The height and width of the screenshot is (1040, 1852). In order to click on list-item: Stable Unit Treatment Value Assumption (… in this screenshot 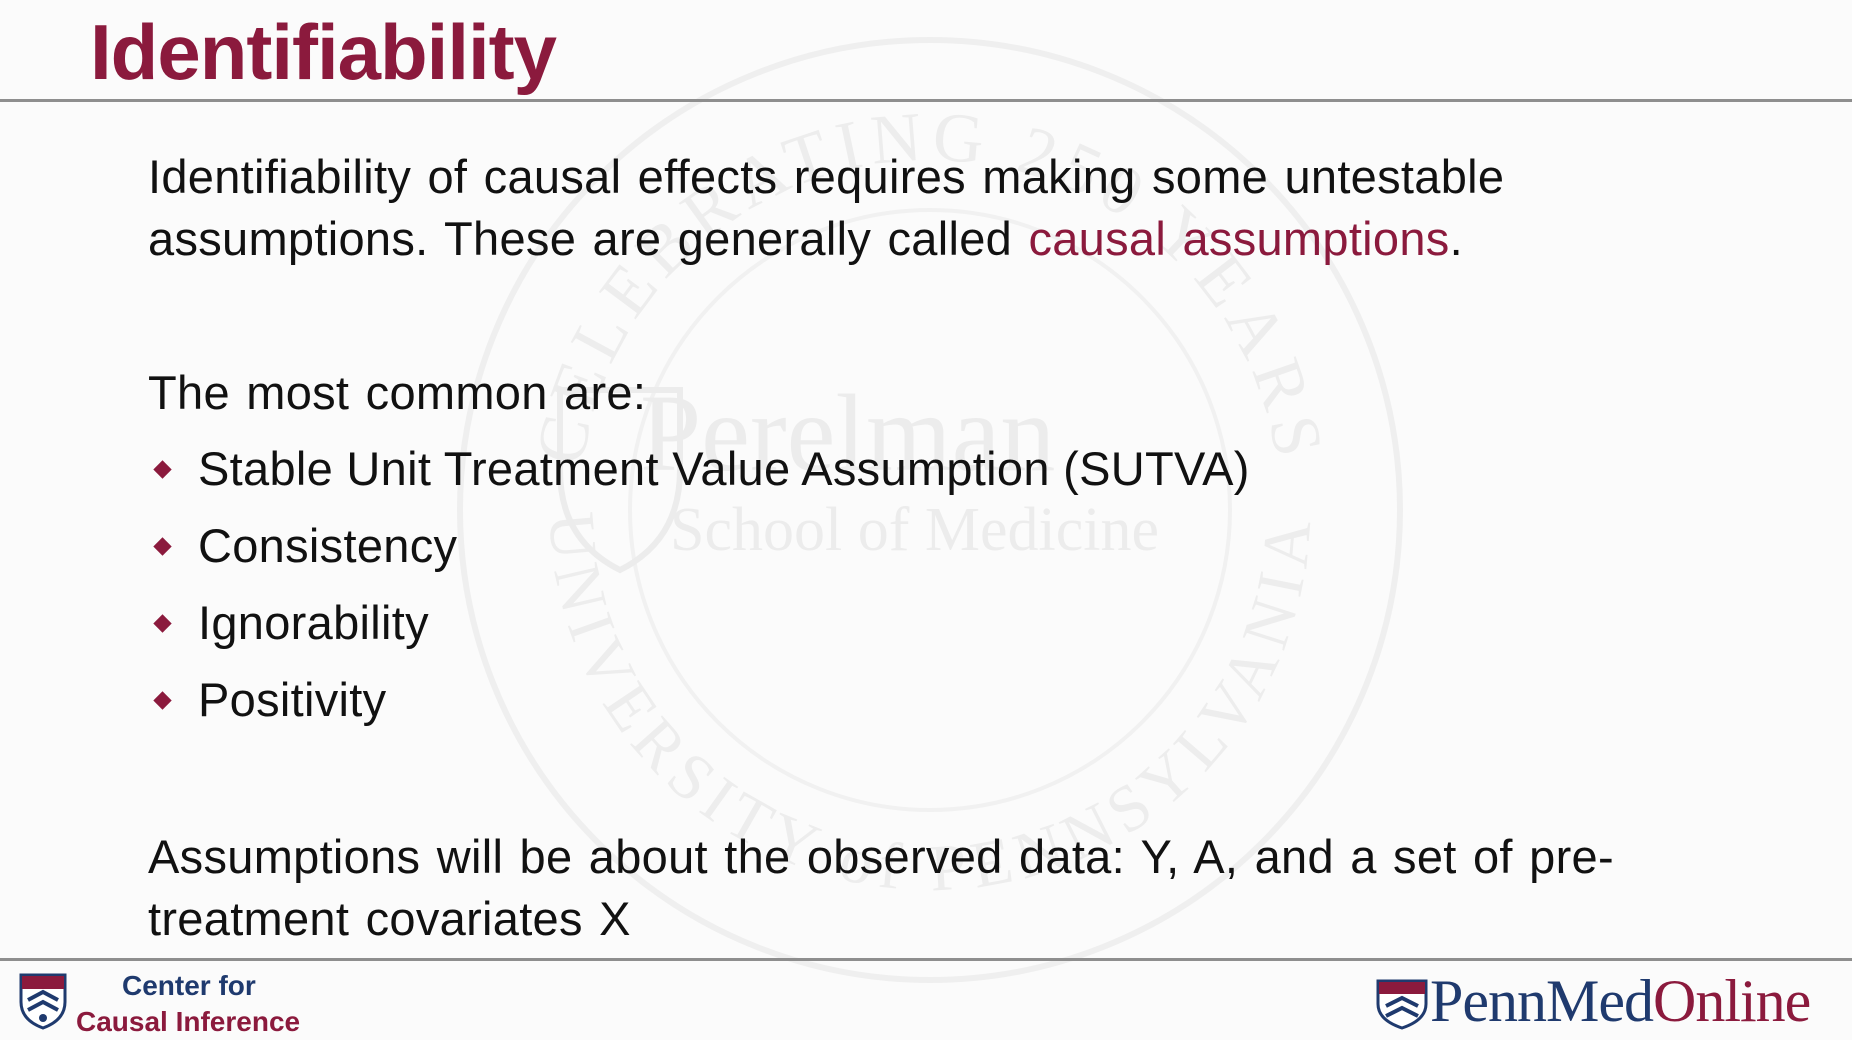, I will do `click(699, 476)`.